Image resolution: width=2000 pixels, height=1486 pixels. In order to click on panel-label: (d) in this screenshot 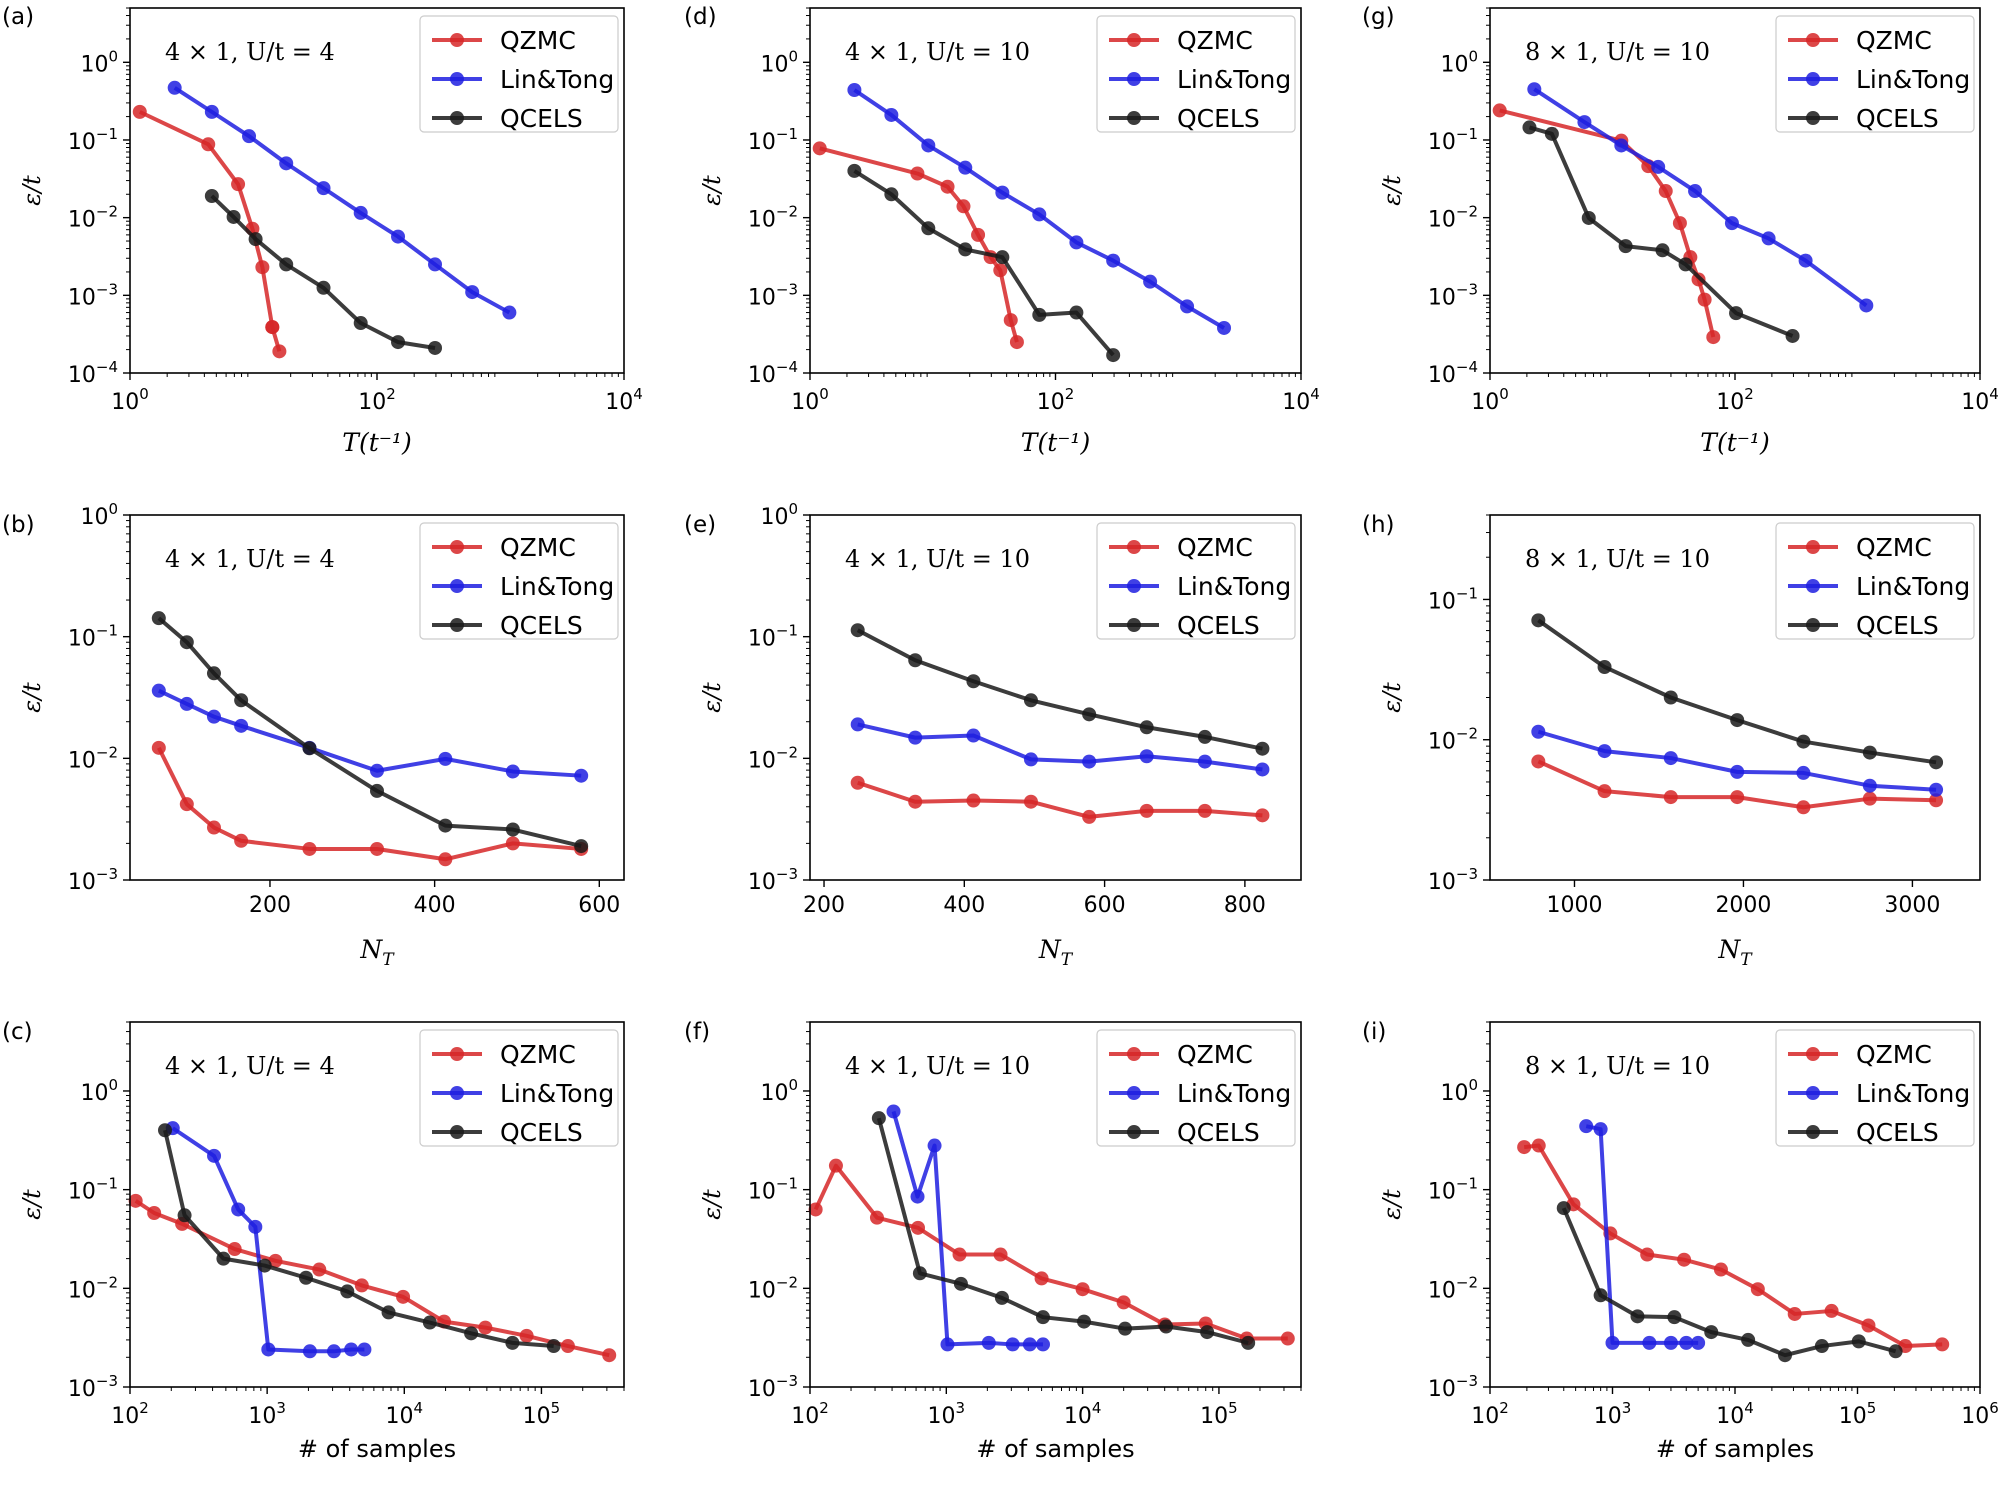, I will do `click(700, 17)`.